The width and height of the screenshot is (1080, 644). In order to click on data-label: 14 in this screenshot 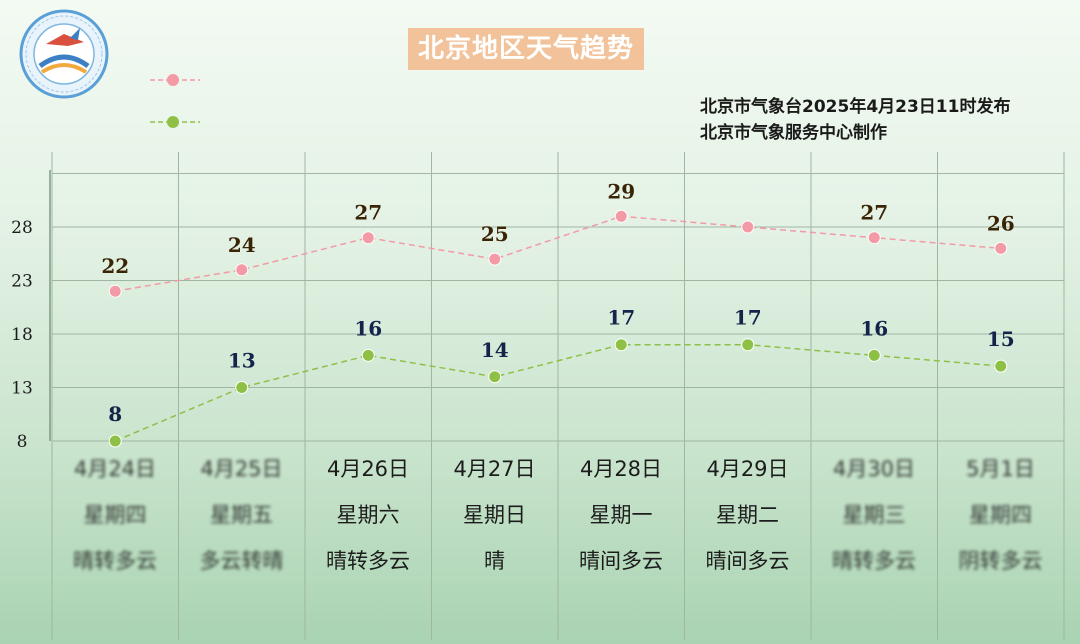, I will do `click(495, 350)`.